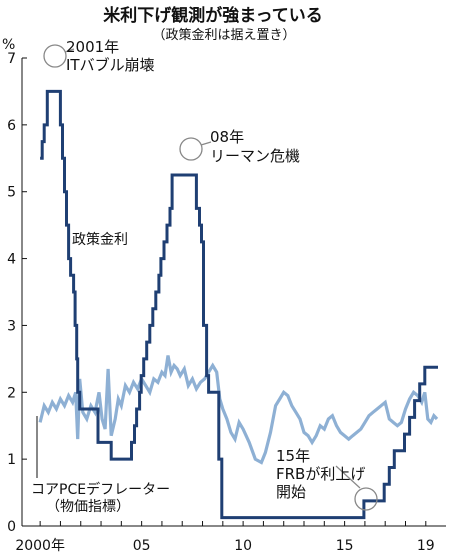 The height and width of the screenshot is (556, 450). What do you see at coordinates (88, 507) in the screenshot?
I see `series-label-pce-line2: （物価指標）` at bounding box center [88, 507].